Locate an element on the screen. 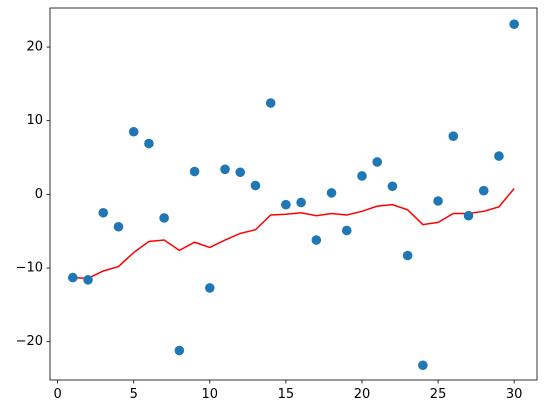 This screenshot has width=555, height=413. y-tick-label: −20 is located at coordinates (29, 341).